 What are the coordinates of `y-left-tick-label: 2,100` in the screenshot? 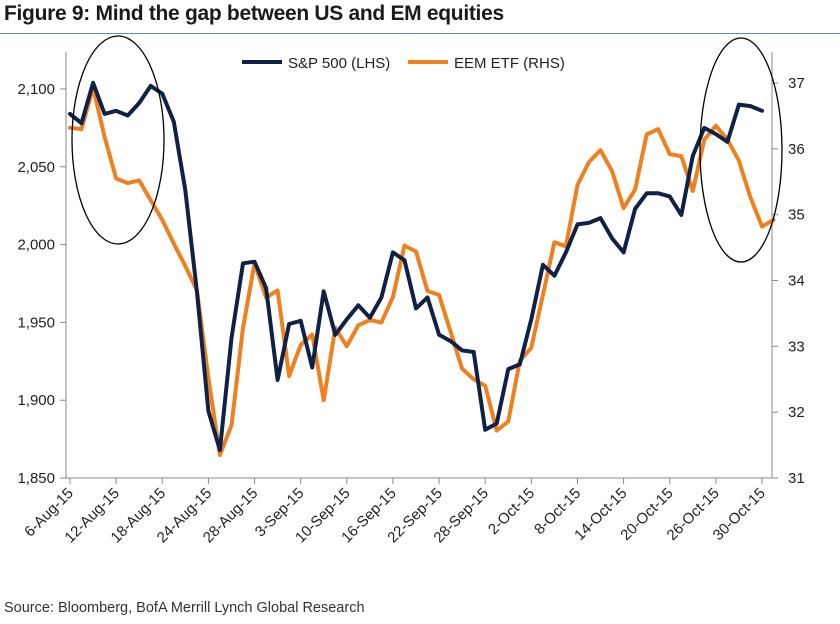 It's located at (36, 89).